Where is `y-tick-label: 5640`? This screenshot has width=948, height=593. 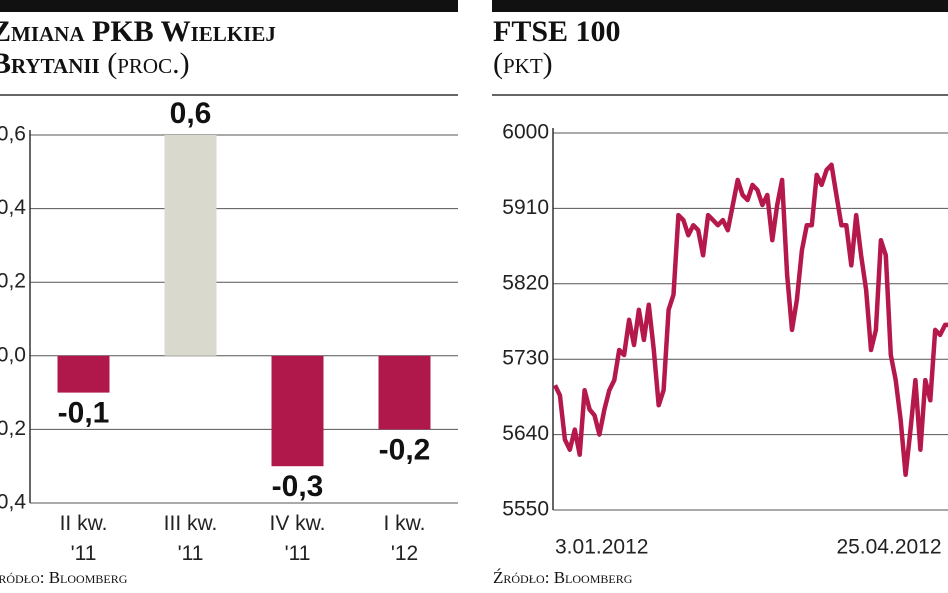
y-tick-label: 5640 is located at coordinates (525, 433).